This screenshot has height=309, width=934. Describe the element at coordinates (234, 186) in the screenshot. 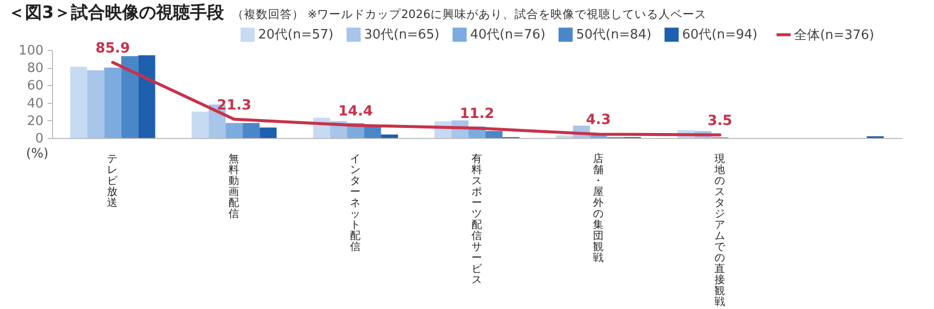

I see `x-tick-label: 無料動画配信` at that location.